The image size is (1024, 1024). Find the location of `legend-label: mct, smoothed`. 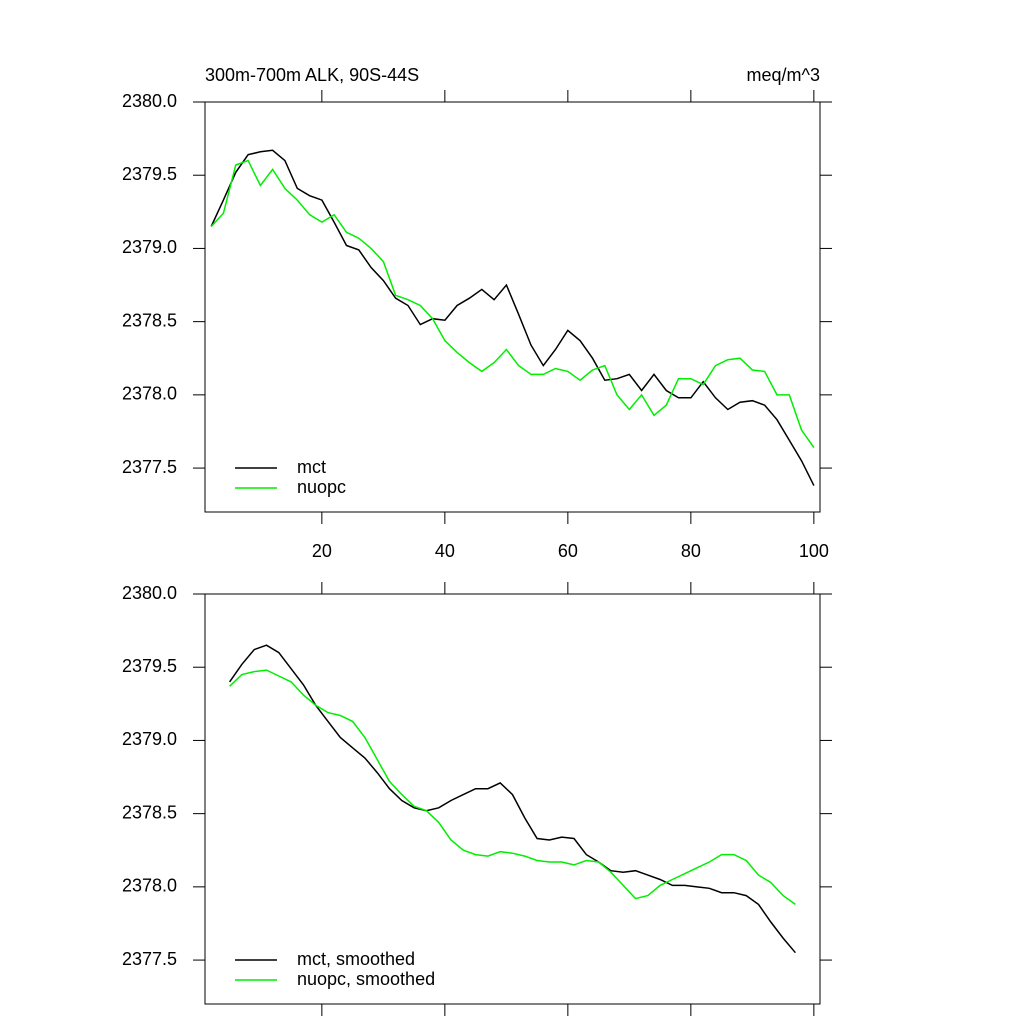

legend-label: mct, smoothed is located at coordinates (356, 959).